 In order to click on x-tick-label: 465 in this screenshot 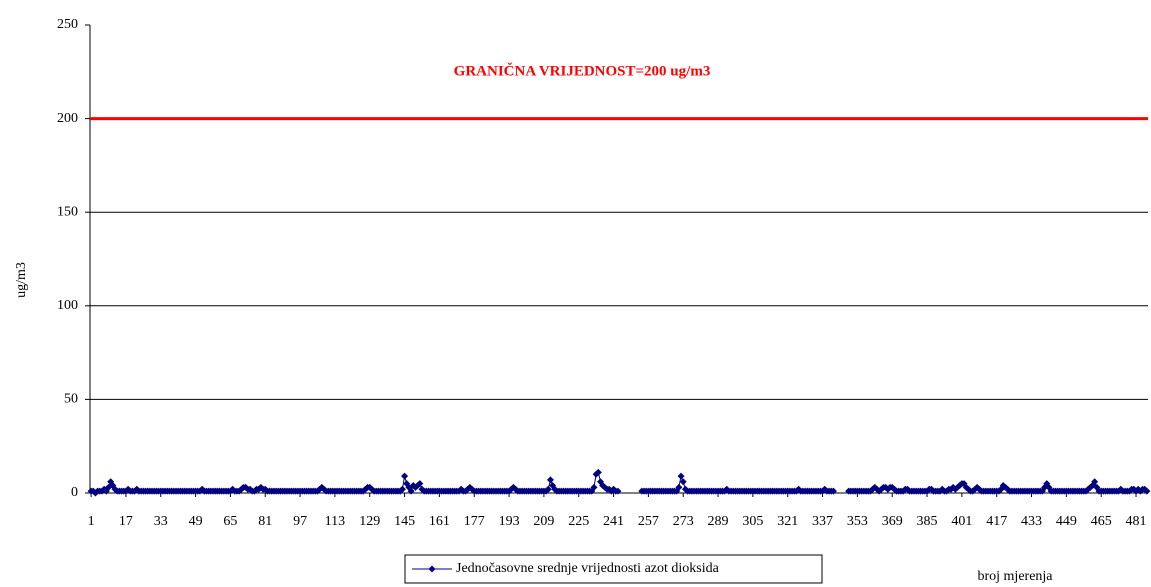, I will do `click(1101, 521)`.